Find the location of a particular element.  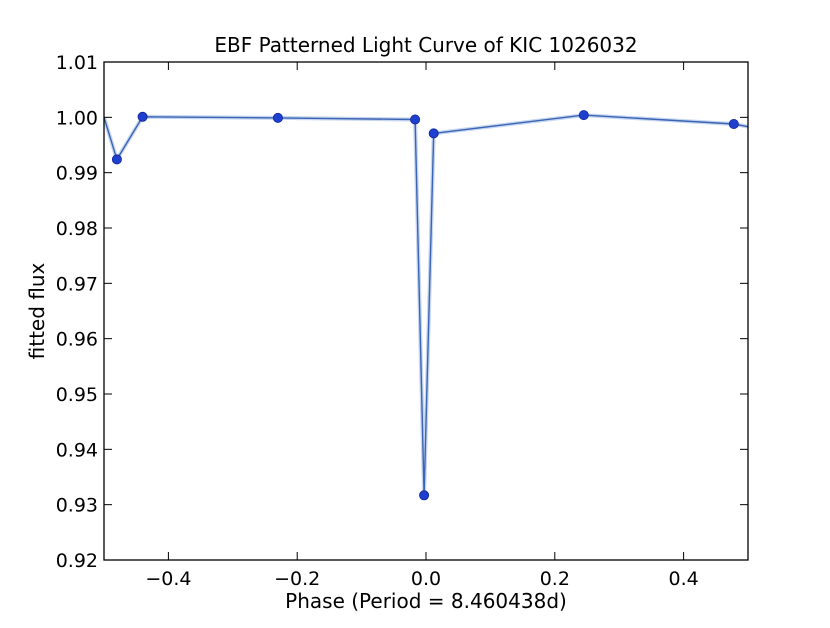

y-axis-title: fitted flux is located at coordinates (37, 310).